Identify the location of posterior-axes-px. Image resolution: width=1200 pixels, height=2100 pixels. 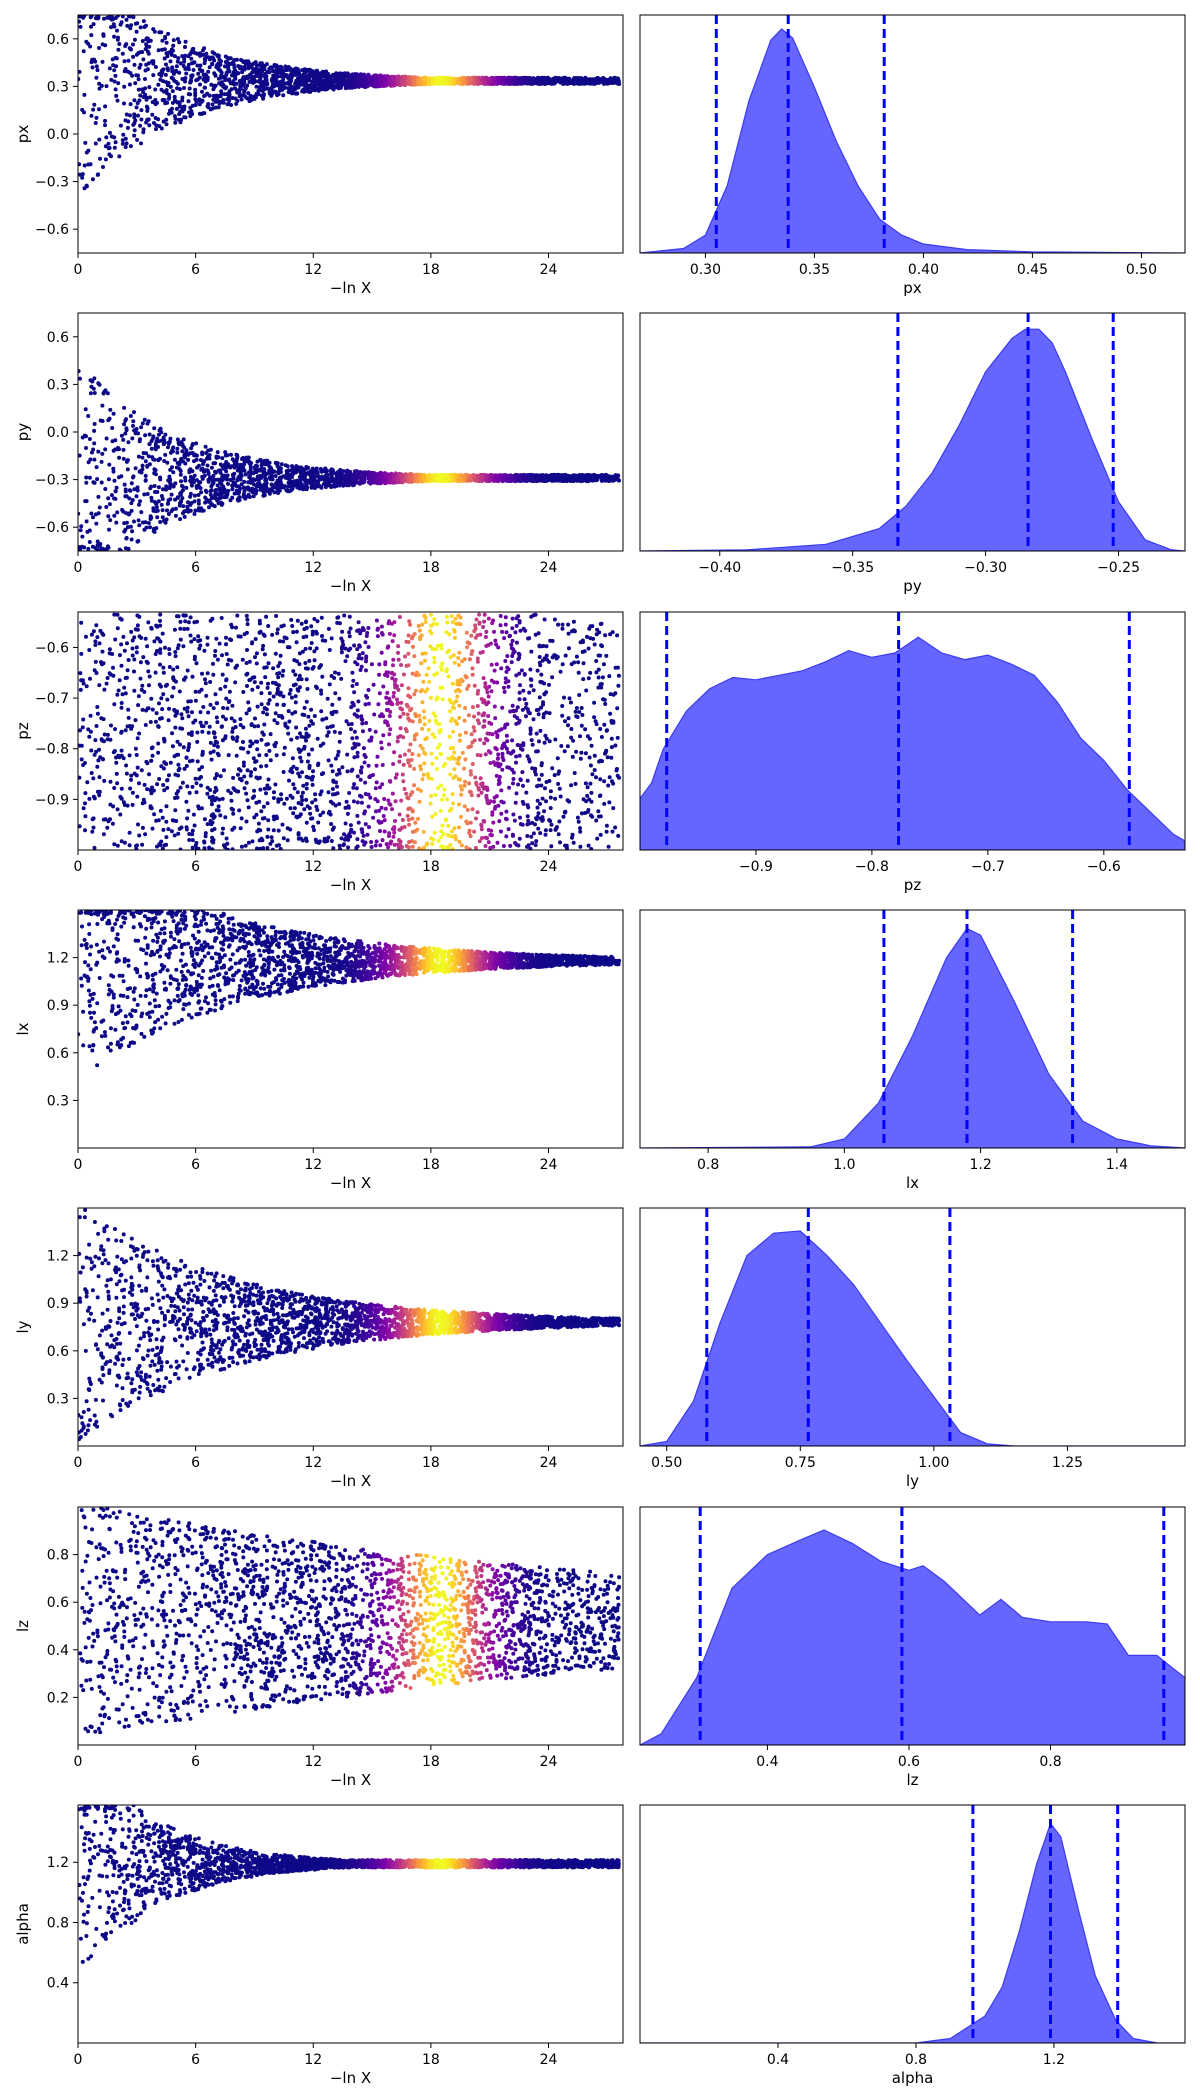
(912, 134).